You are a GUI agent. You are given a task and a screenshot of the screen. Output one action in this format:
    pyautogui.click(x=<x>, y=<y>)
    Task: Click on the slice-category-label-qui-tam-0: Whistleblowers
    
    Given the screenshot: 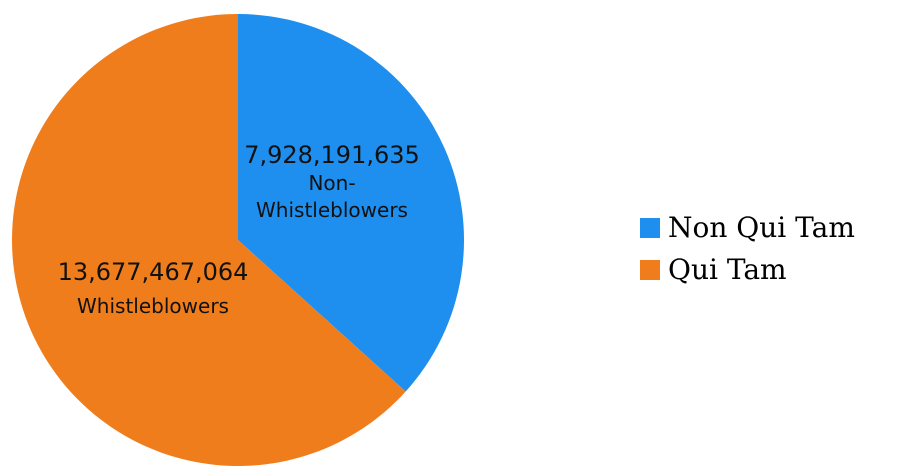 What is the action you would take?
    pyautogui.click(x=153, y=306)
    